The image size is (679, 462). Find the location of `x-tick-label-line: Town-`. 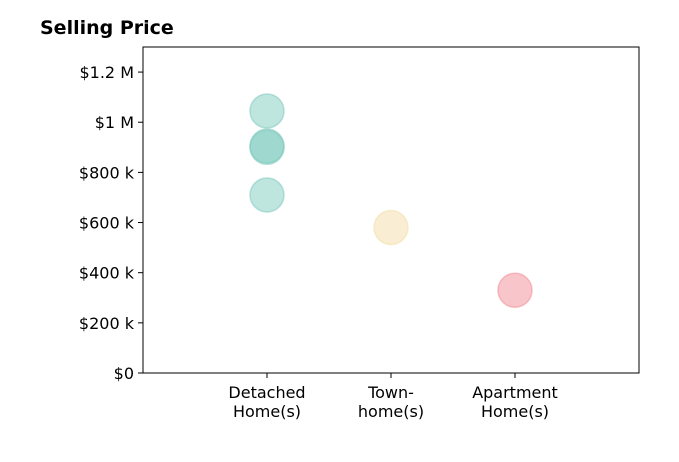

x-tick-label-line: Town- is located at coordinates (390, 392).